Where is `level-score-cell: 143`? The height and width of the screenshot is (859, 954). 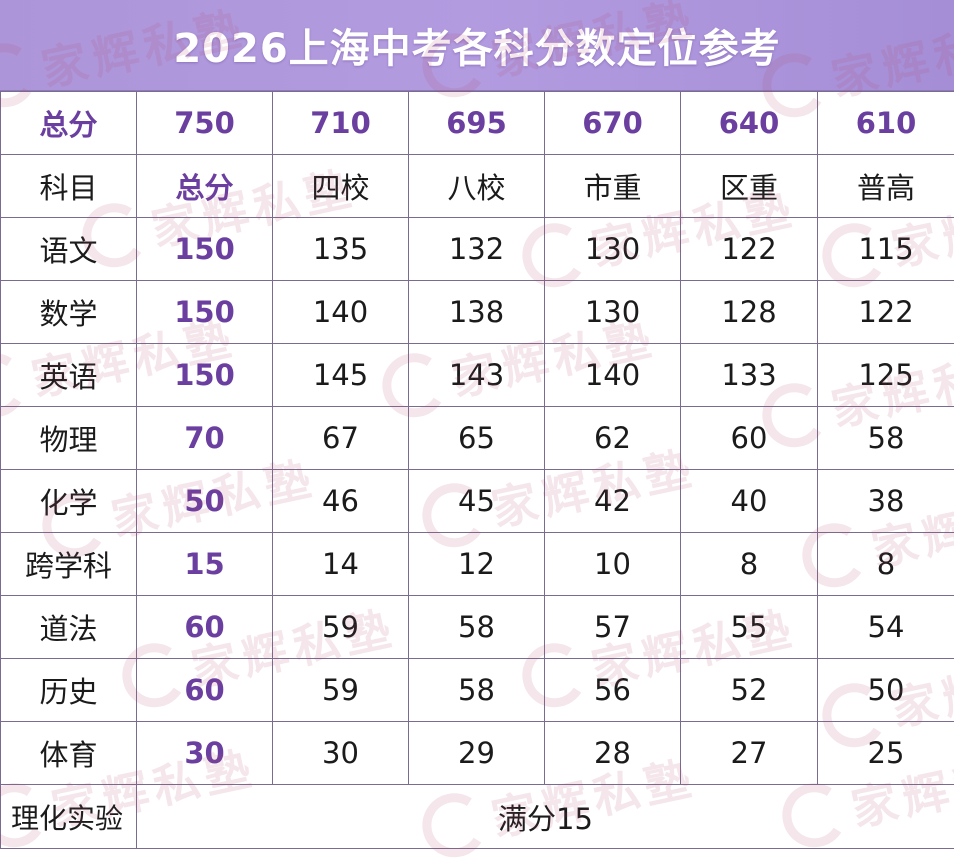 level-score-cell: 143 is located at coordinates (476, 375).